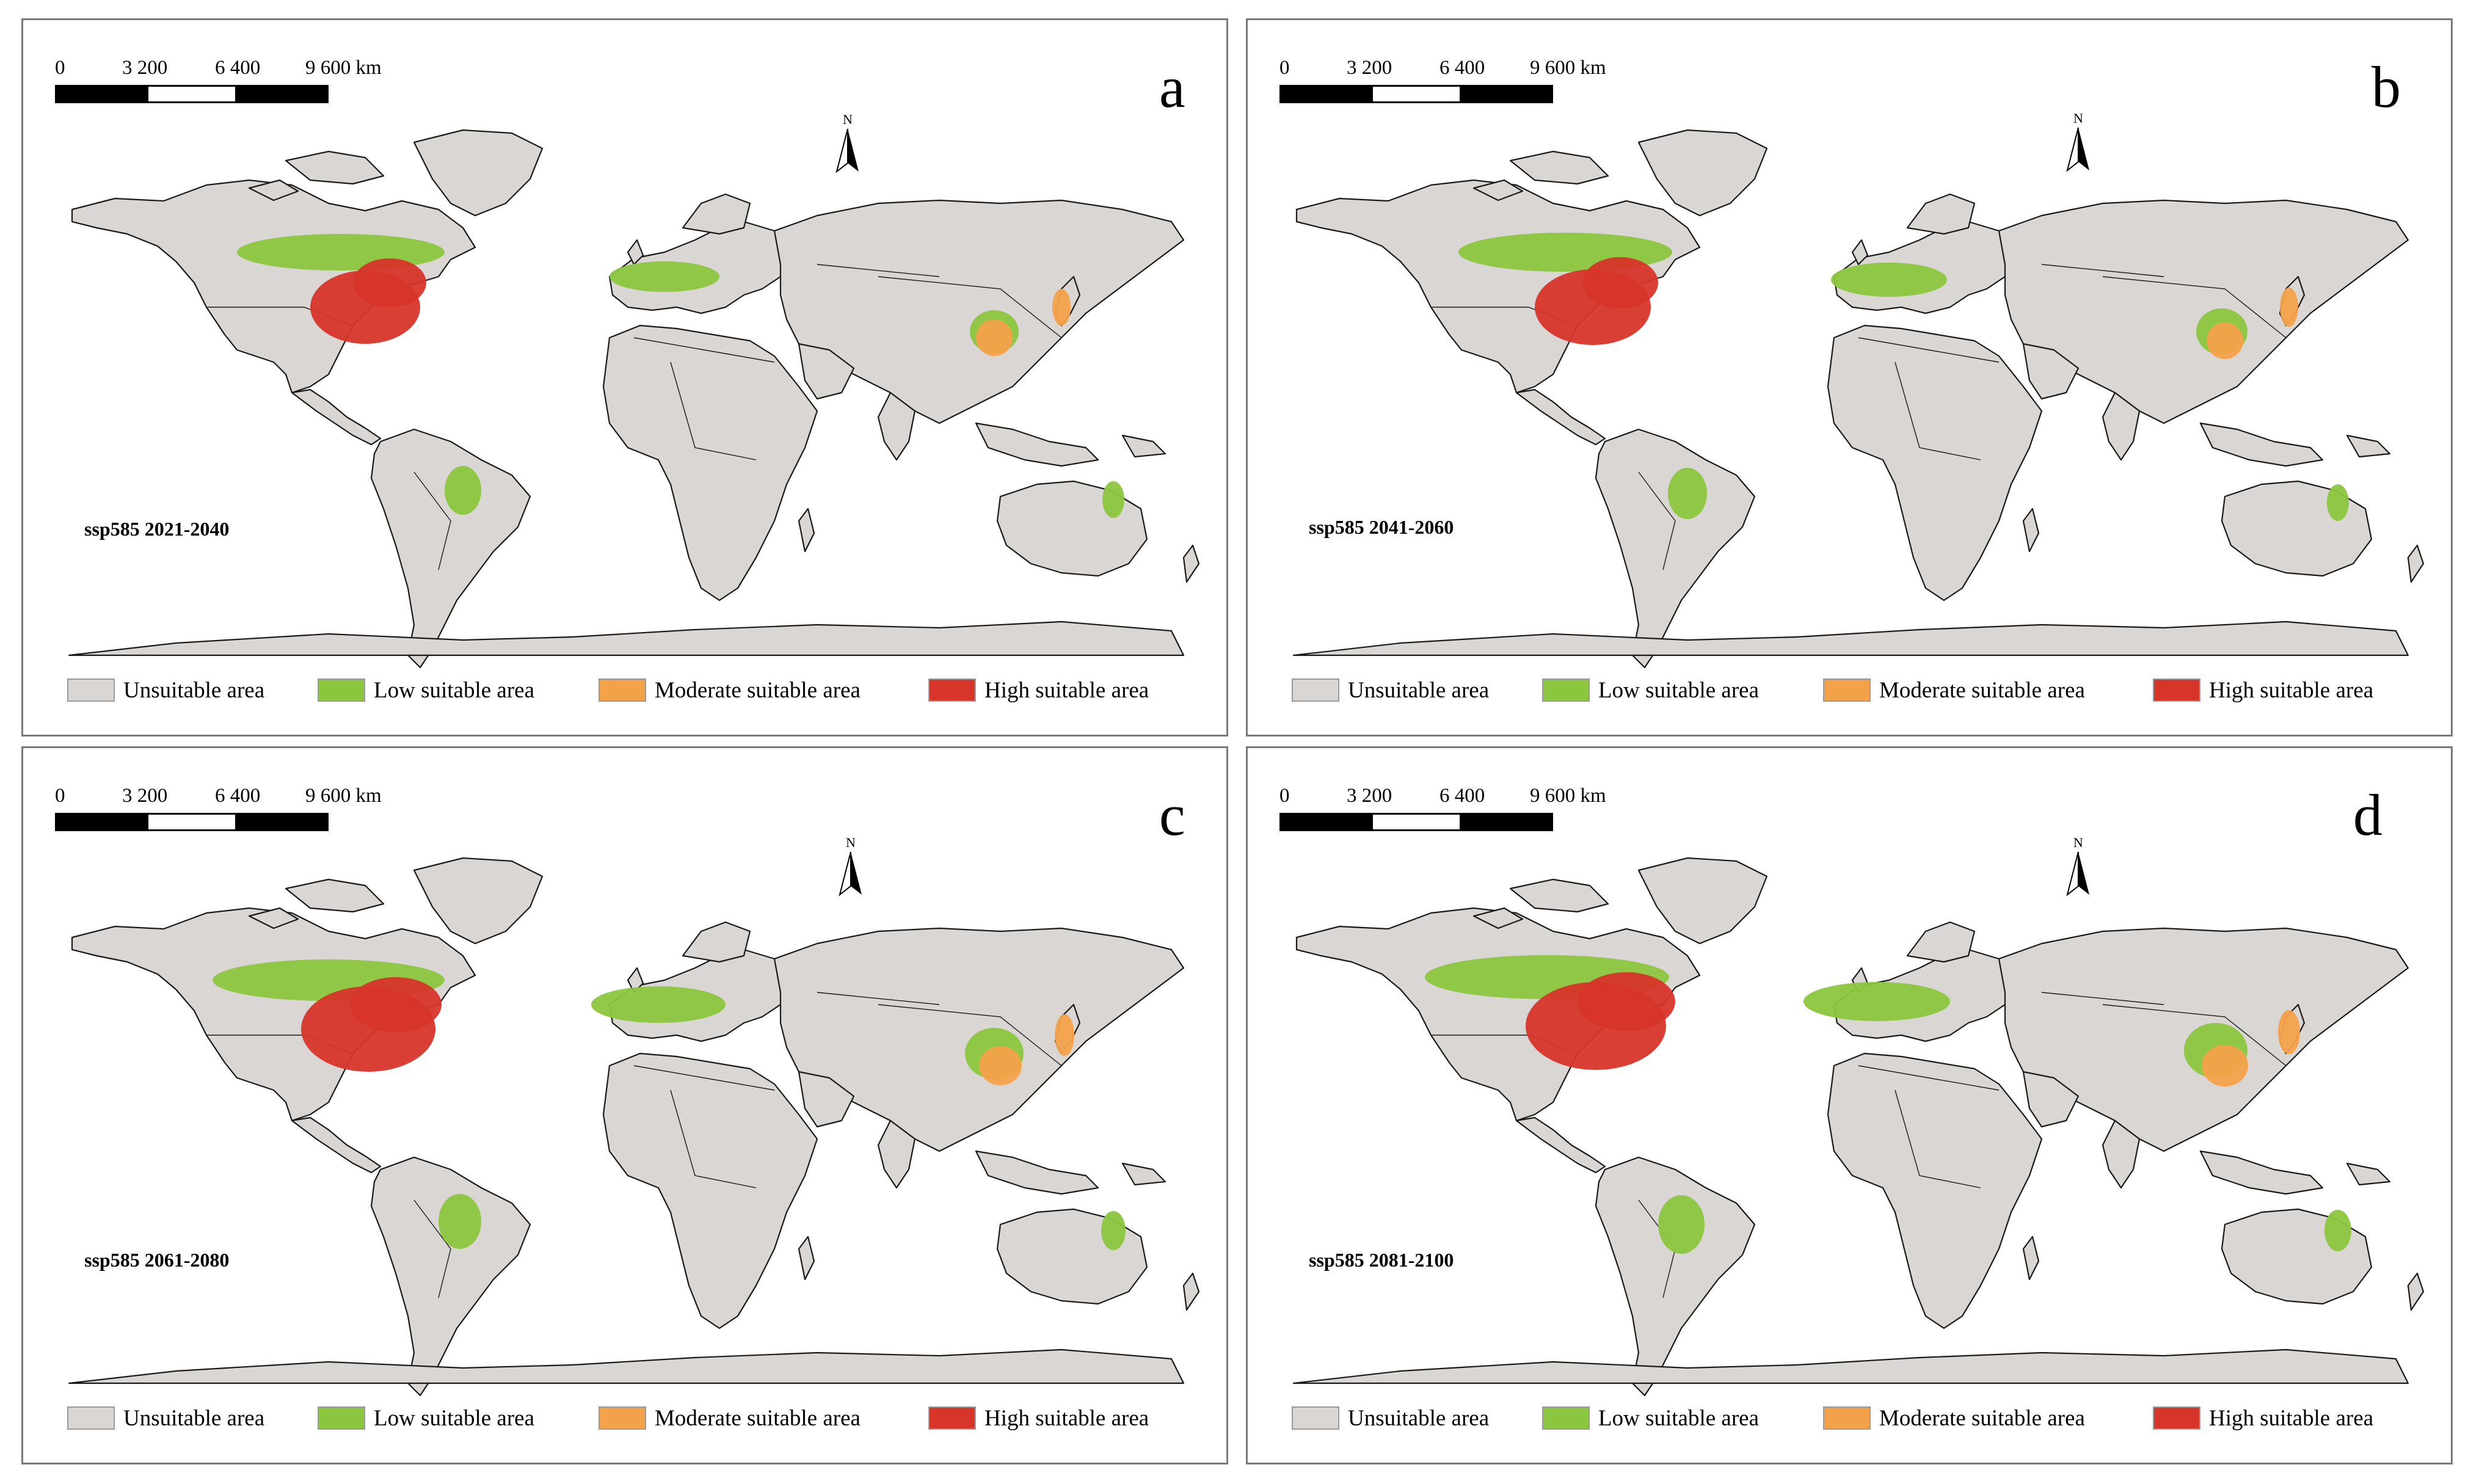 The width and height of the screenshot is (2471, 1484). Describe the element at coordinates (1382, 527) in the screenshot. I see `scenario-period-label: ssp585 2041-2060` at that location.